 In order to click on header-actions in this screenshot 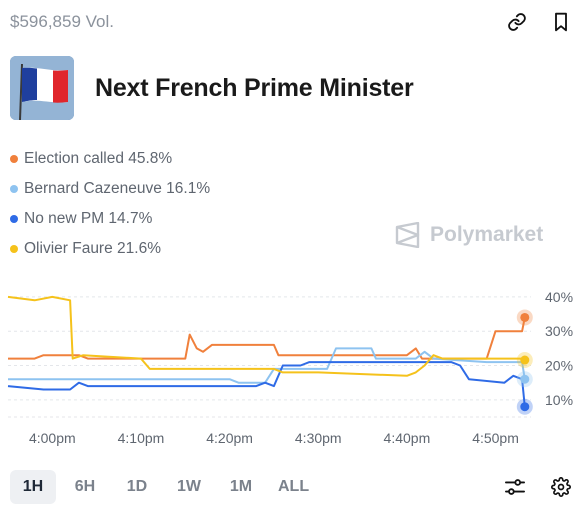, I will do `click(539, 22)`.